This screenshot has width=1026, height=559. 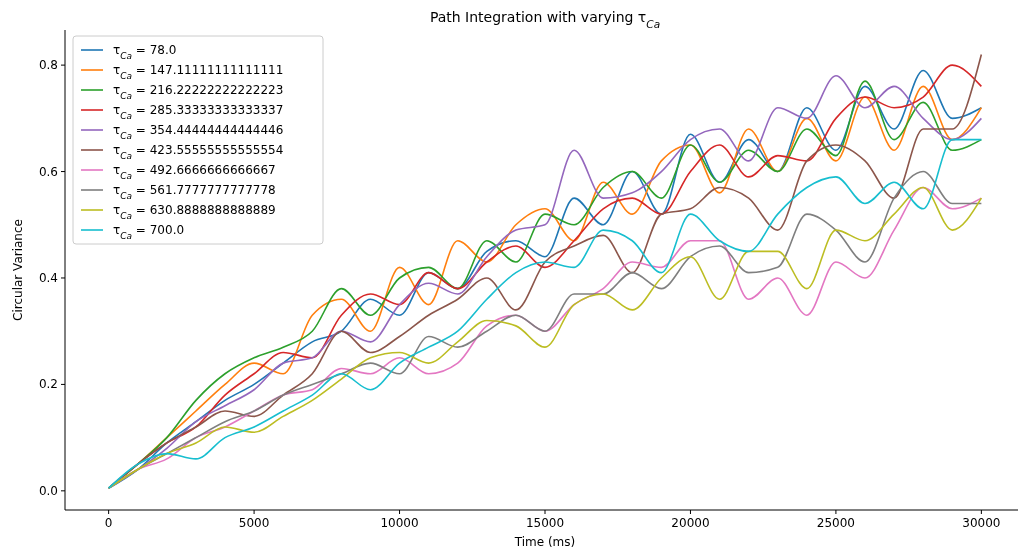 I want to click on chart-title: Path Integration with varying τ$_{Ca}$, so click(x=545, y=19).